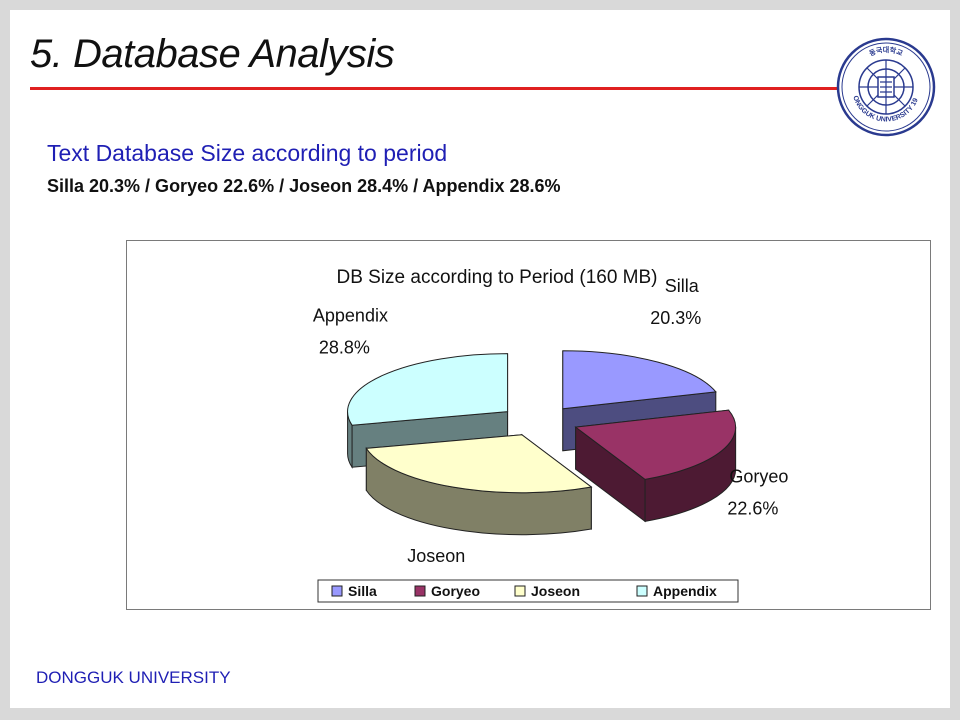 The image size is (960, 720). What do you see at coordinates (886, 87) in the screenshot?
I see `university-seal-icon: DONGGUK UNIVERSITY 1906 동국대학교` at bounding box center [886, 87].